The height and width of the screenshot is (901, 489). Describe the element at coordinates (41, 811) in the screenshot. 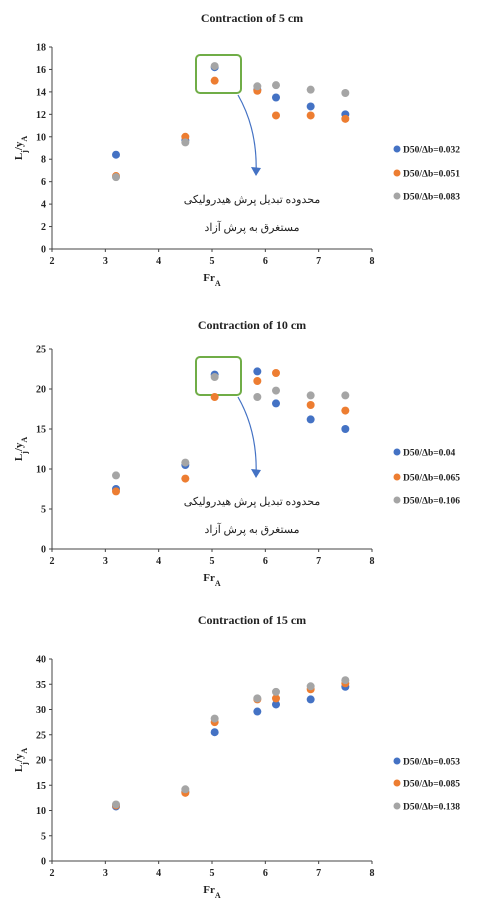

I see `y-tick-label: 10` at that location.